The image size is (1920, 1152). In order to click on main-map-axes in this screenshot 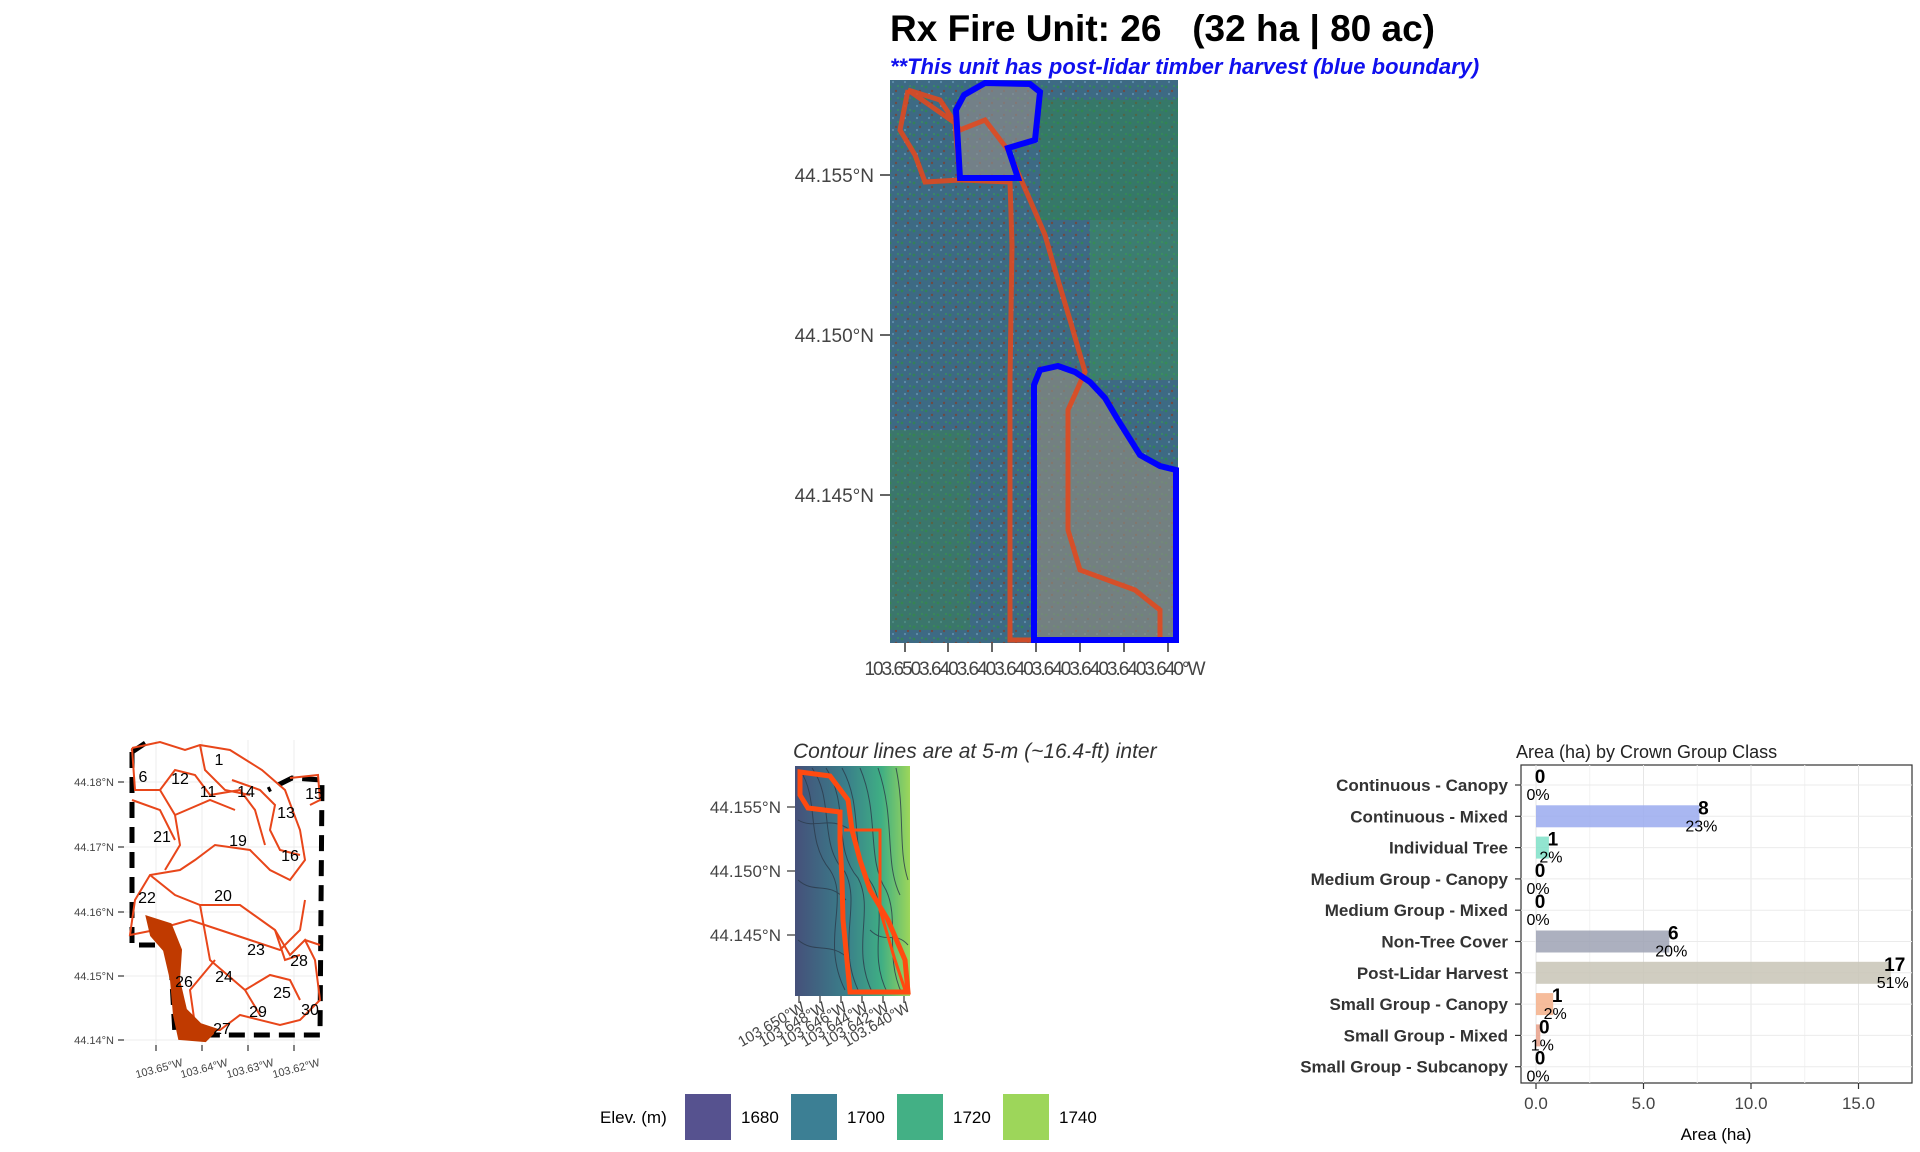, I will do `click(1024, 413)`.